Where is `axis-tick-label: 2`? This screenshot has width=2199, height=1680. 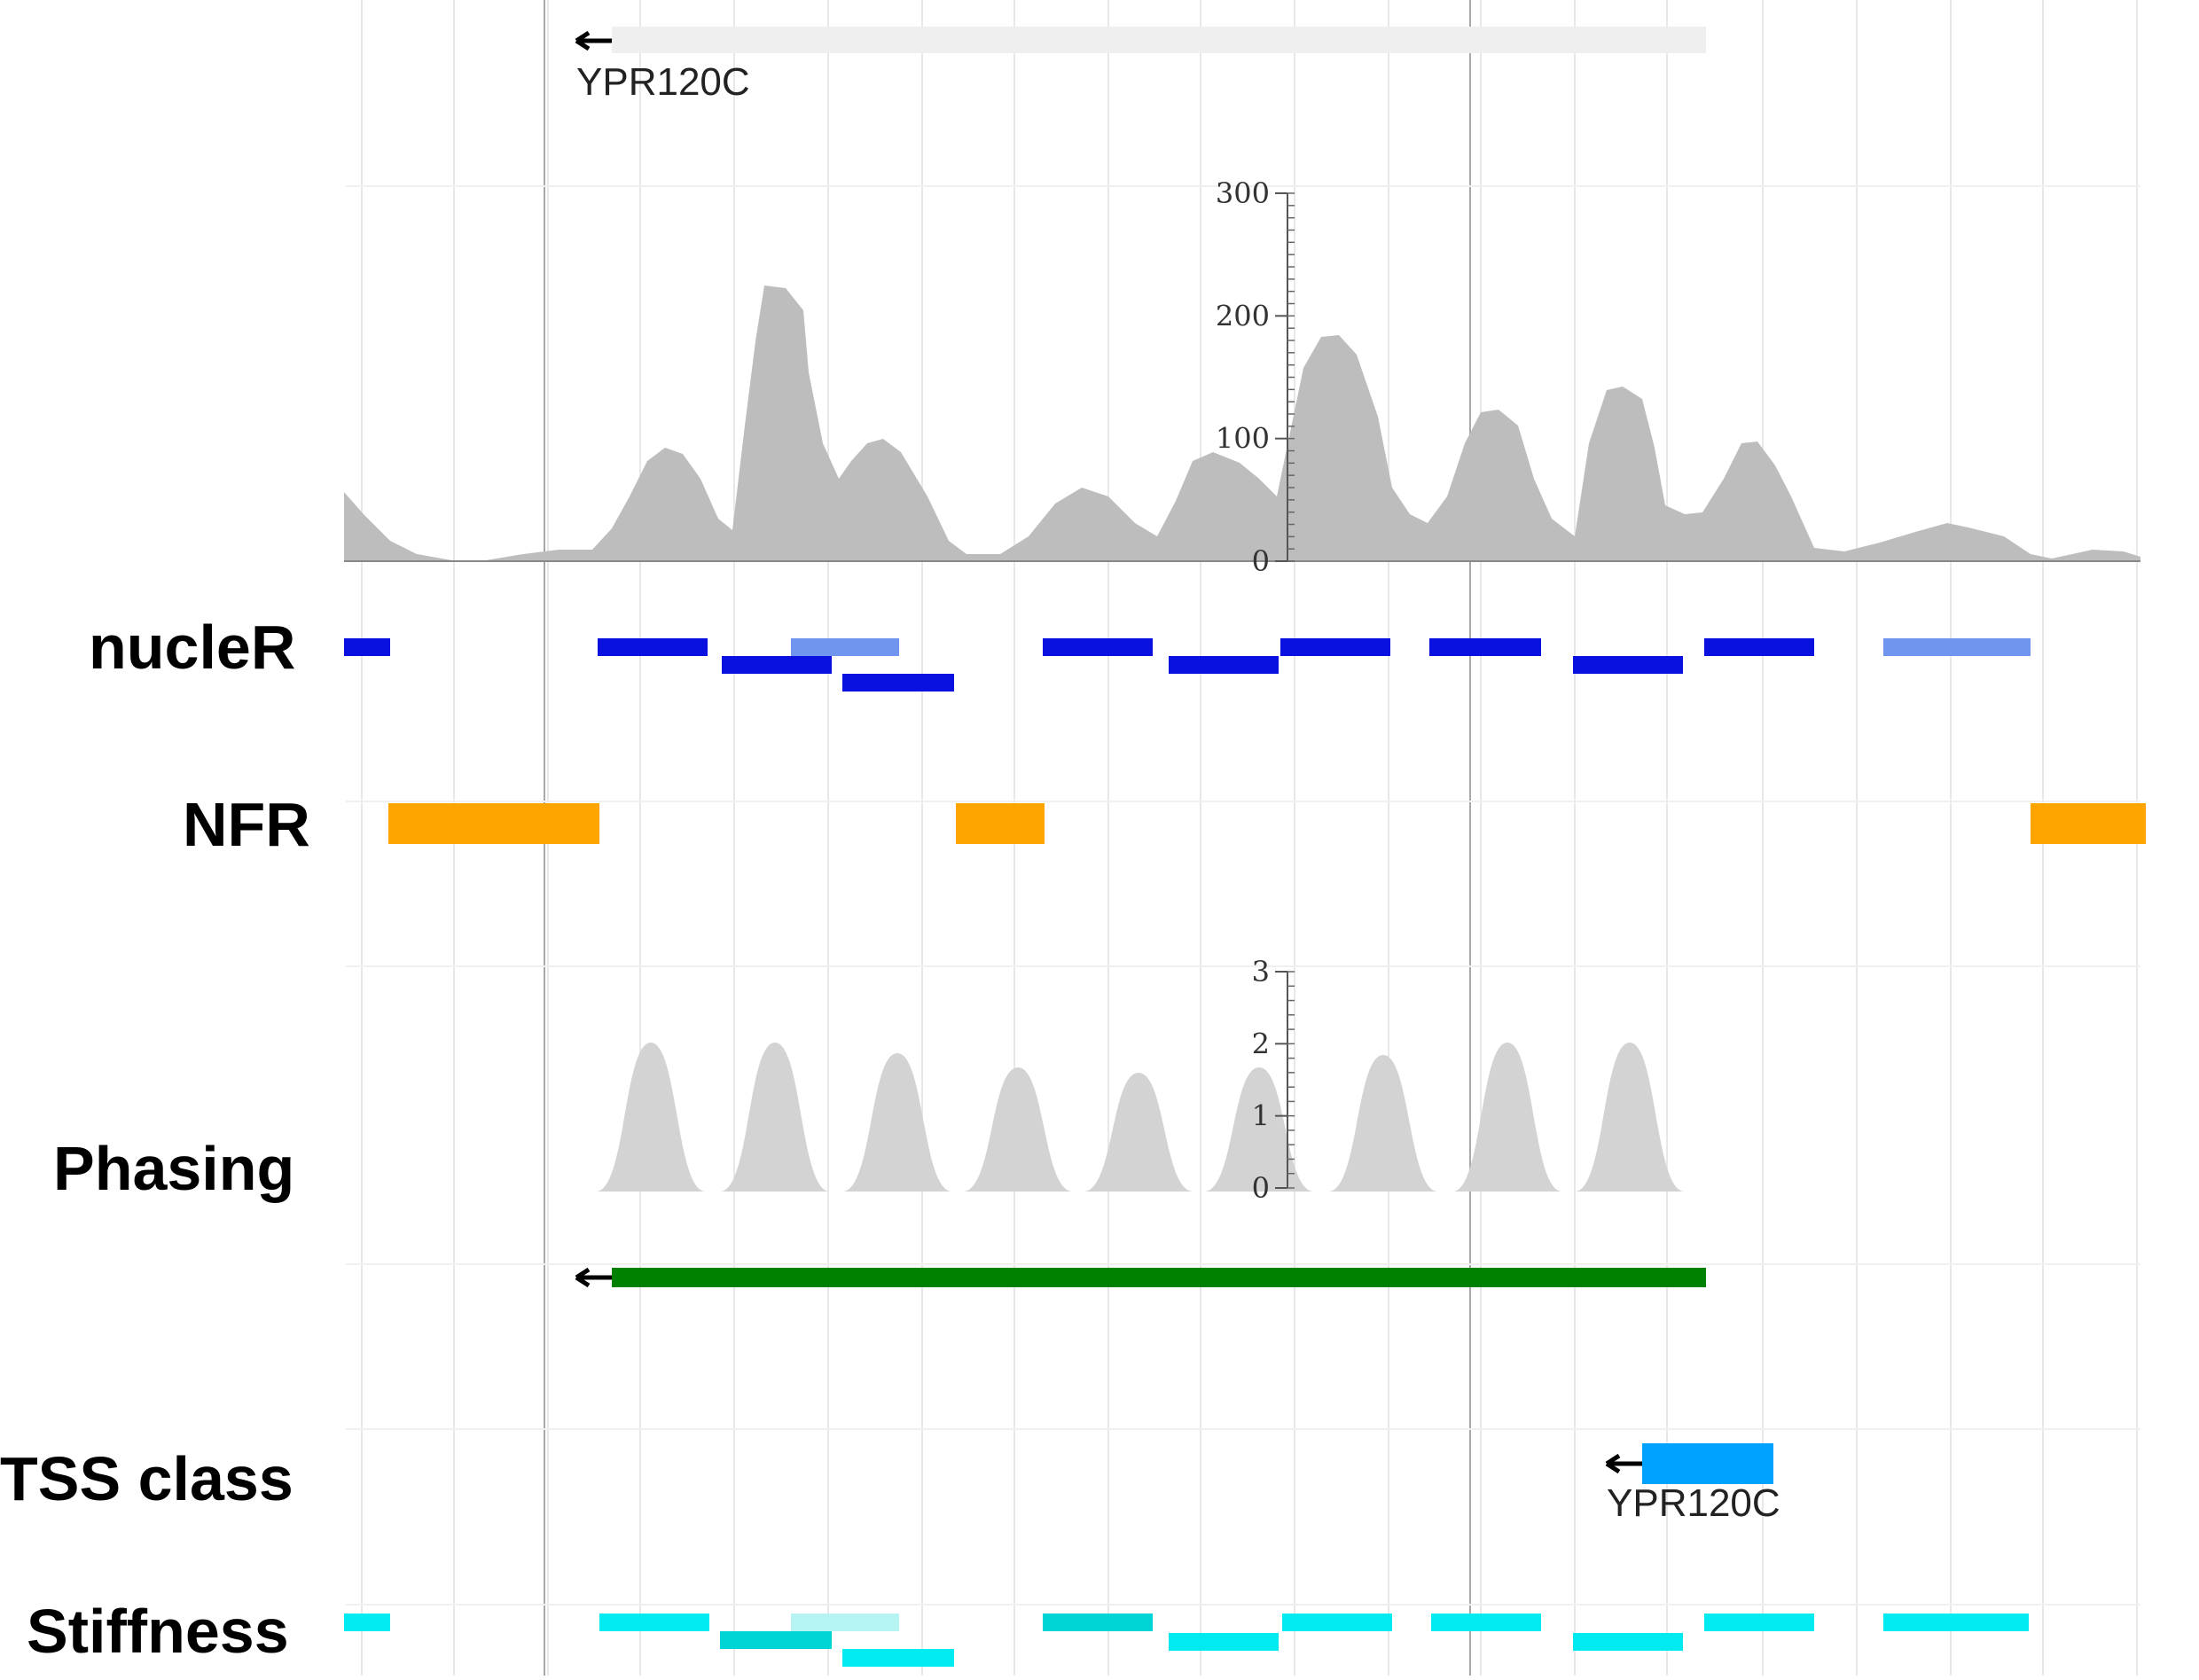
axis-tick-label: 2 is located at coordinates (1261, 1043).